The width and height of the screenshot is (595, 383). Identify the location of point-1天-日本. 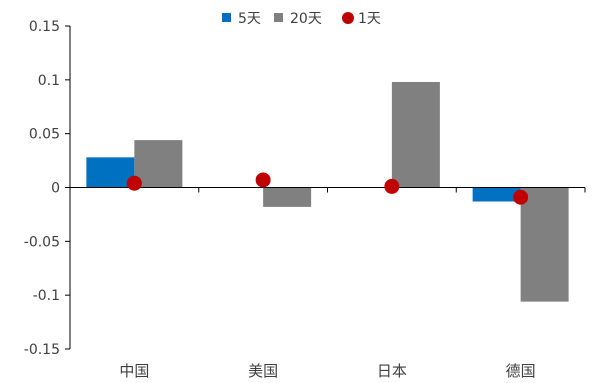
(392, 186).